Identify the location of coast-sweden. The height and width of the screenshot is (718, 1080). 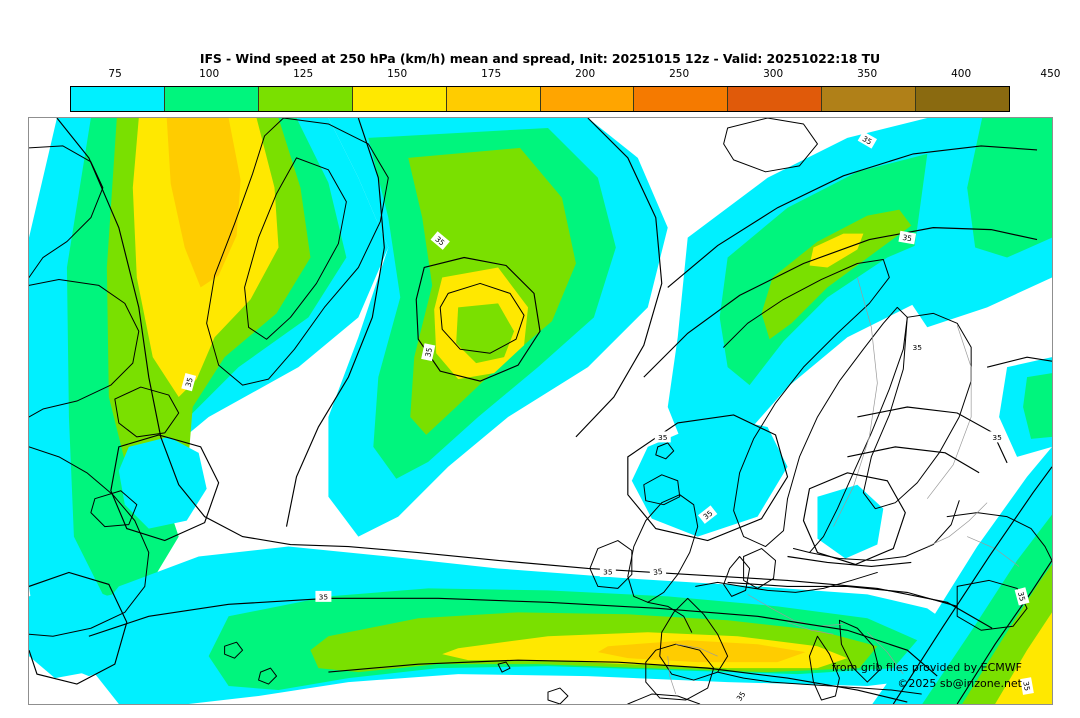
(847, 430).